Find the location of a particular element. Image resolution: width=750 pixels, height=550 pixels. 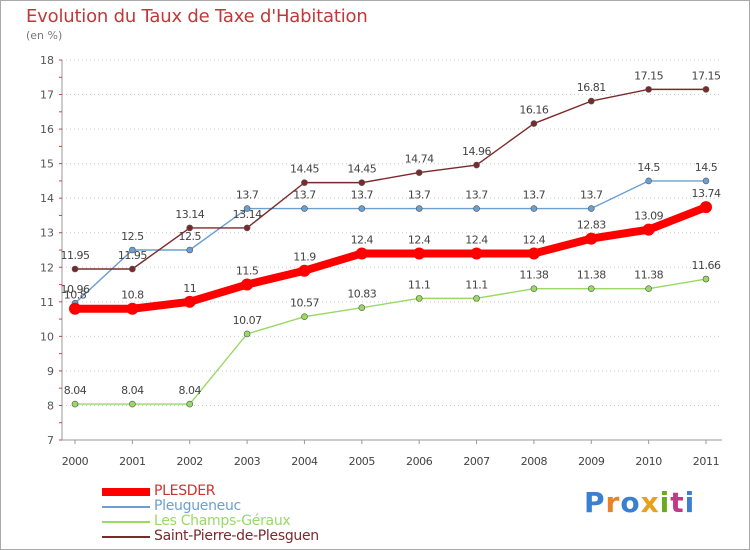

y-tick-label: 18 is located at coordinates (47, 60).